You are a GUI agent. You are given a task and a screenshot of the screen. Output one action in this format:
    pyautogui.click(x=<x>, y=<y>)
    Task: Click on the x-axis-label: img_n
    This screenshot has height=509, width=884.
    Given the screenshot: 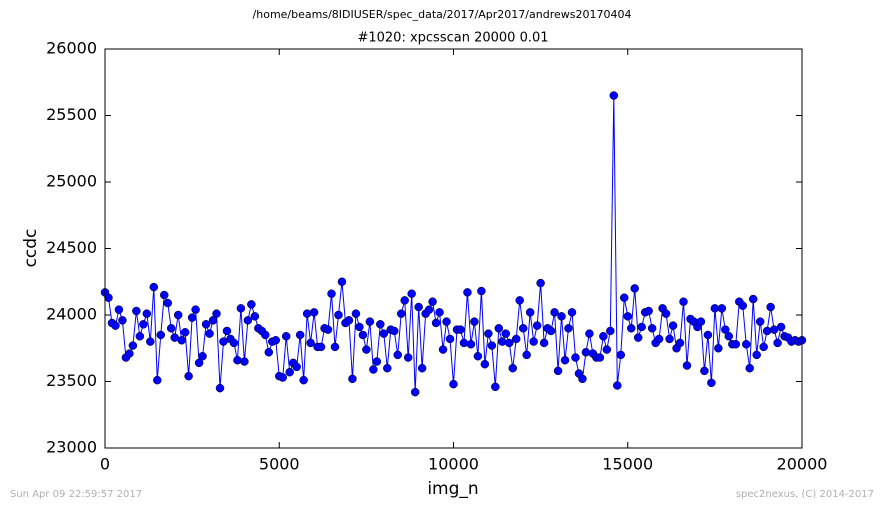 What is the action you would take?
    pyautogui.click(x=452, y=489)
    